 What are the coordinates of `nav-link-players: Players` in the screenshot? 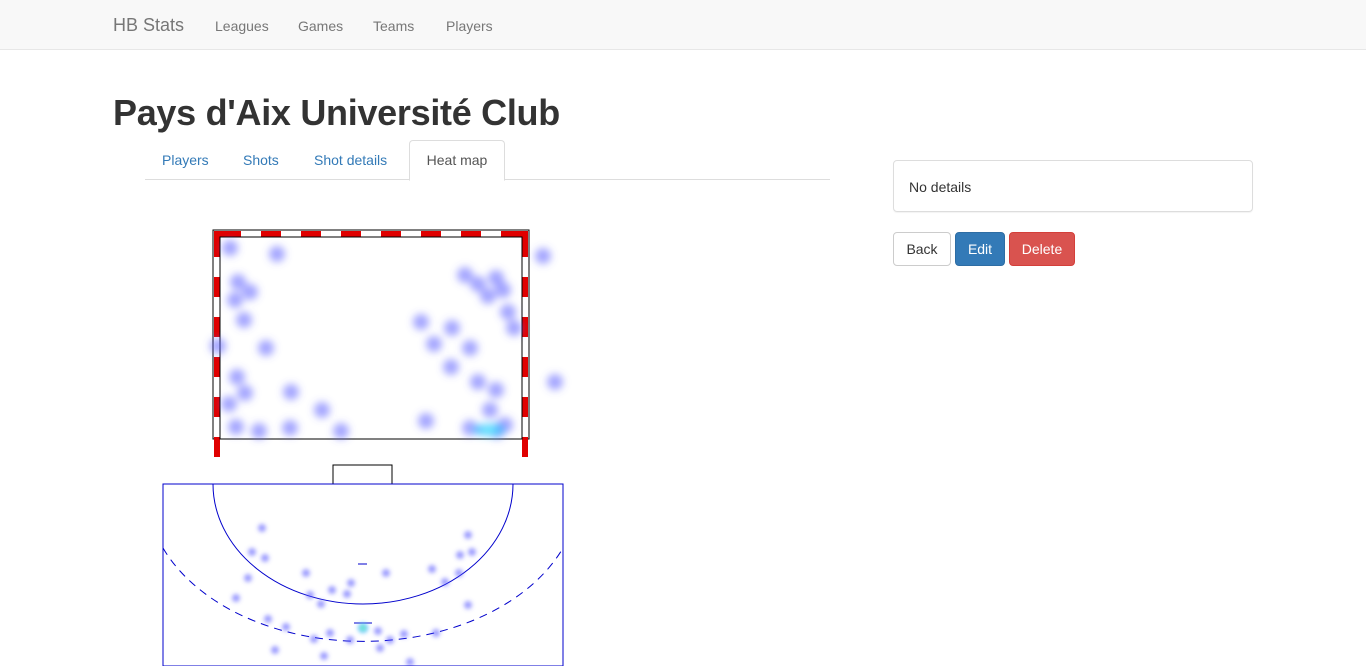 It's located at (469, 26).